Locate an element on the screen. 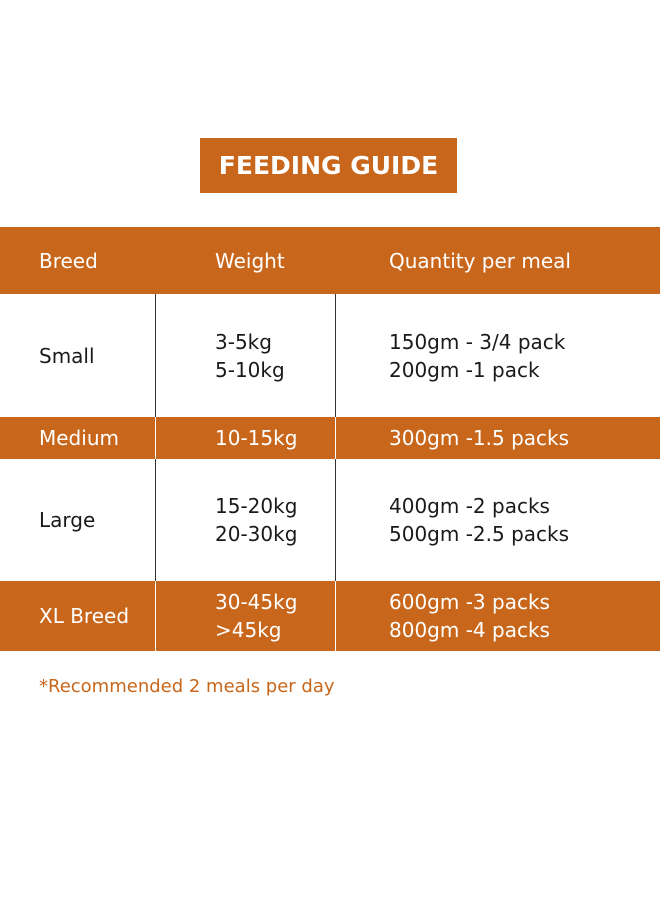 This screenshot has width=660, height=904. quantity-cell: 400gm -2 packs 500gm -2.5 packs is located at coordinates (479, 520).